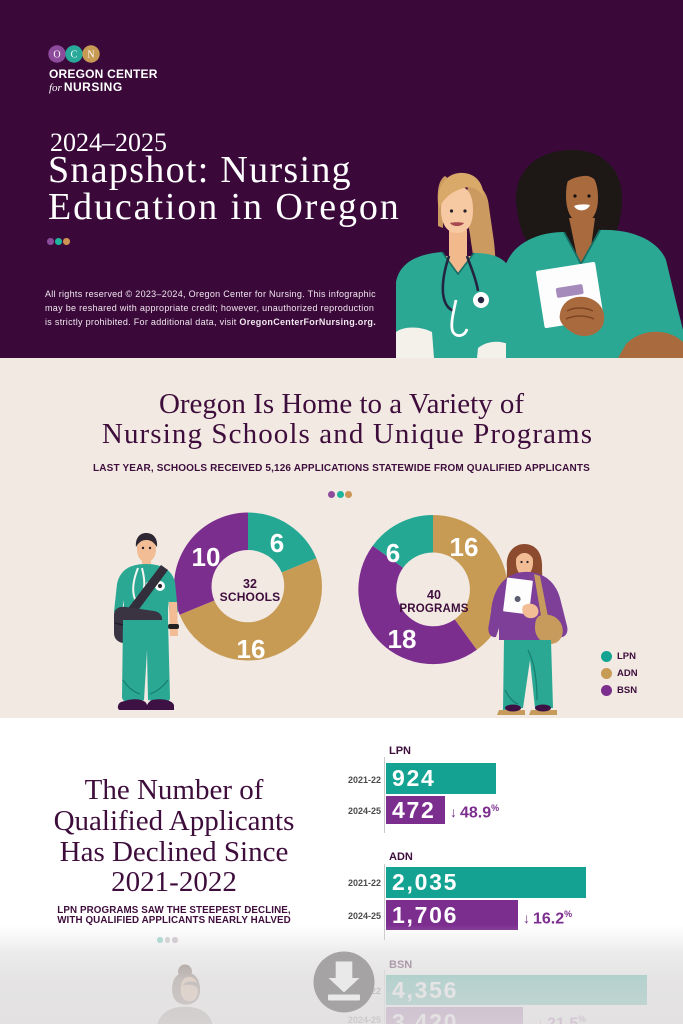 The width and height of the screenshot is (683, 1024). Describe the element at coordinates (206, 557) in the screenshot. I see `svg-text: 10` at that location.